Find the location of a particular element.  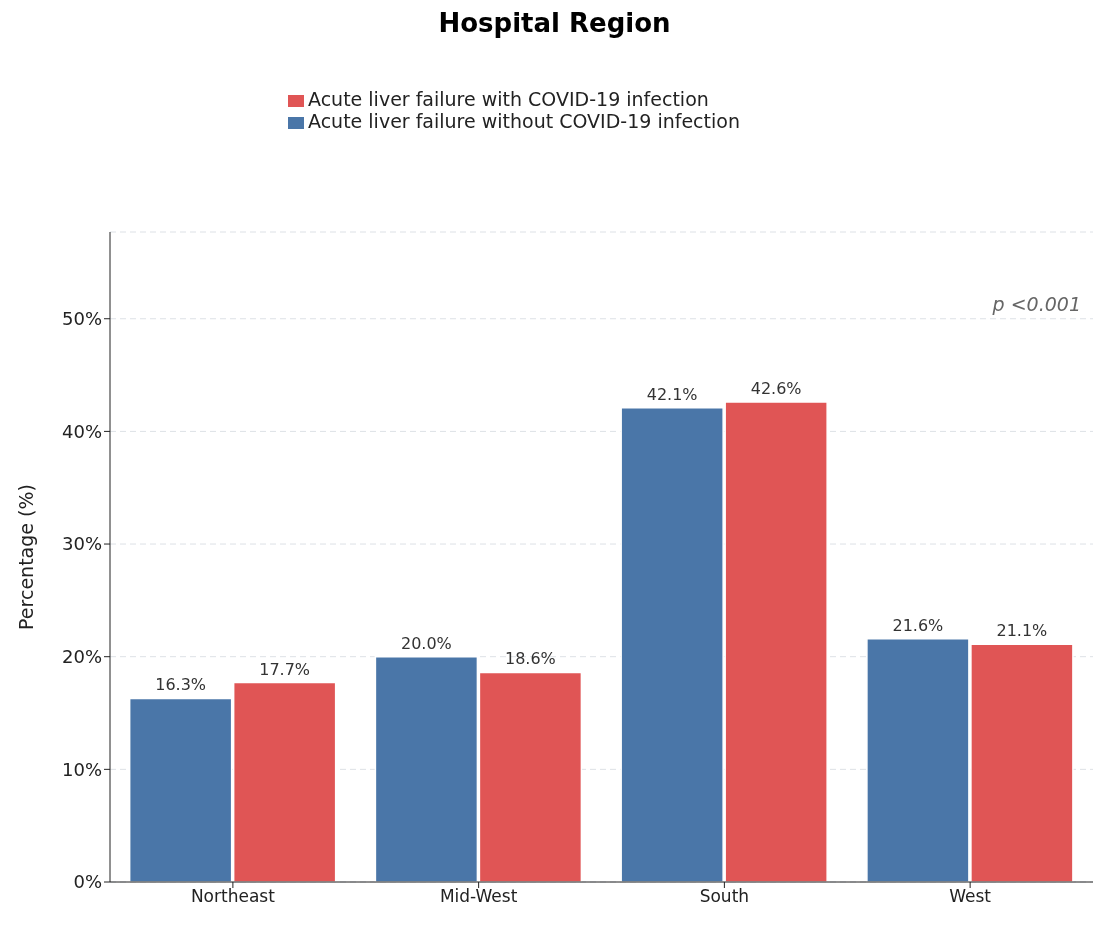

y-tick-label: 10% is located at coordinates (81, 769).